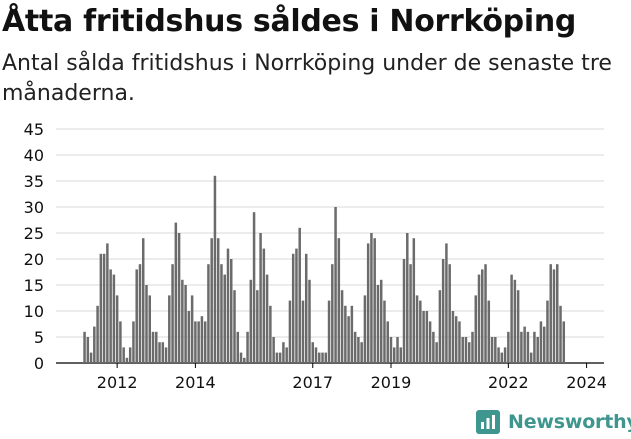 The height and width of the screenshot is (439, 631). Describe the element at coordinates (34, 285) in the screenshot. I see `y-tick-label: 15` at that location.